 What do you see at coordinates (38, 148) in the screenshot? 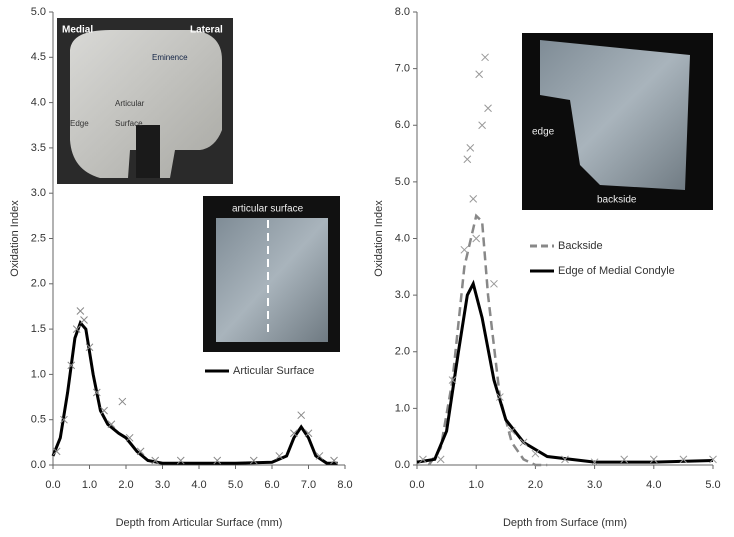
I see `y-tick-label: 3.5` at bounding box center [38, 148].